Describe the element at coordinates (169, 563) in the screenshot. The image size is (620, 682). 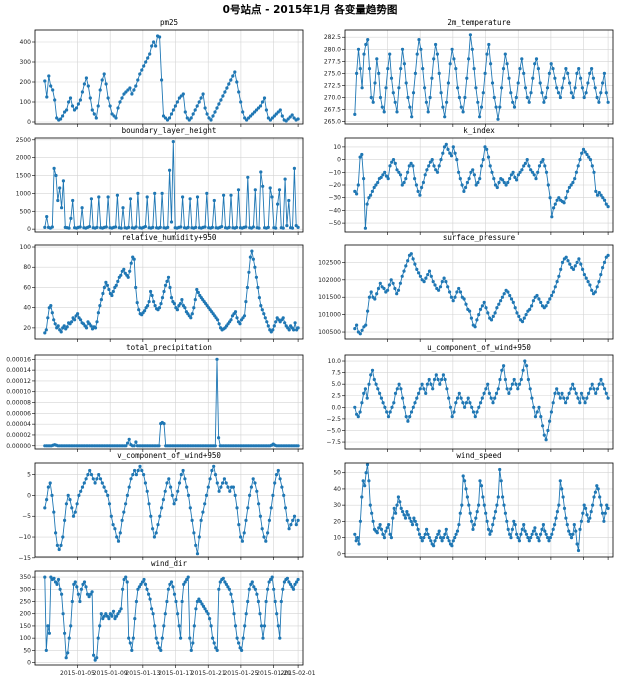
I see `chart-title: wind_dir` at that location.